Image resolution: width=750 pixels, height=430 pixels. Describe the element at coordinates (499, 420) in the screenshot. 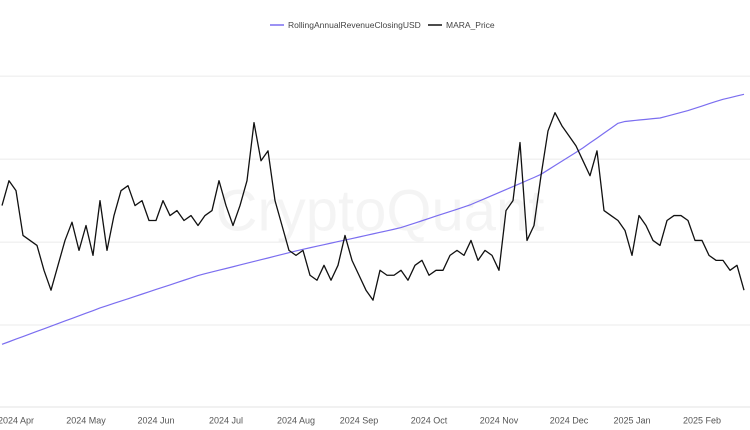

I see `x-tick-label: 2024 Nov` at that location.